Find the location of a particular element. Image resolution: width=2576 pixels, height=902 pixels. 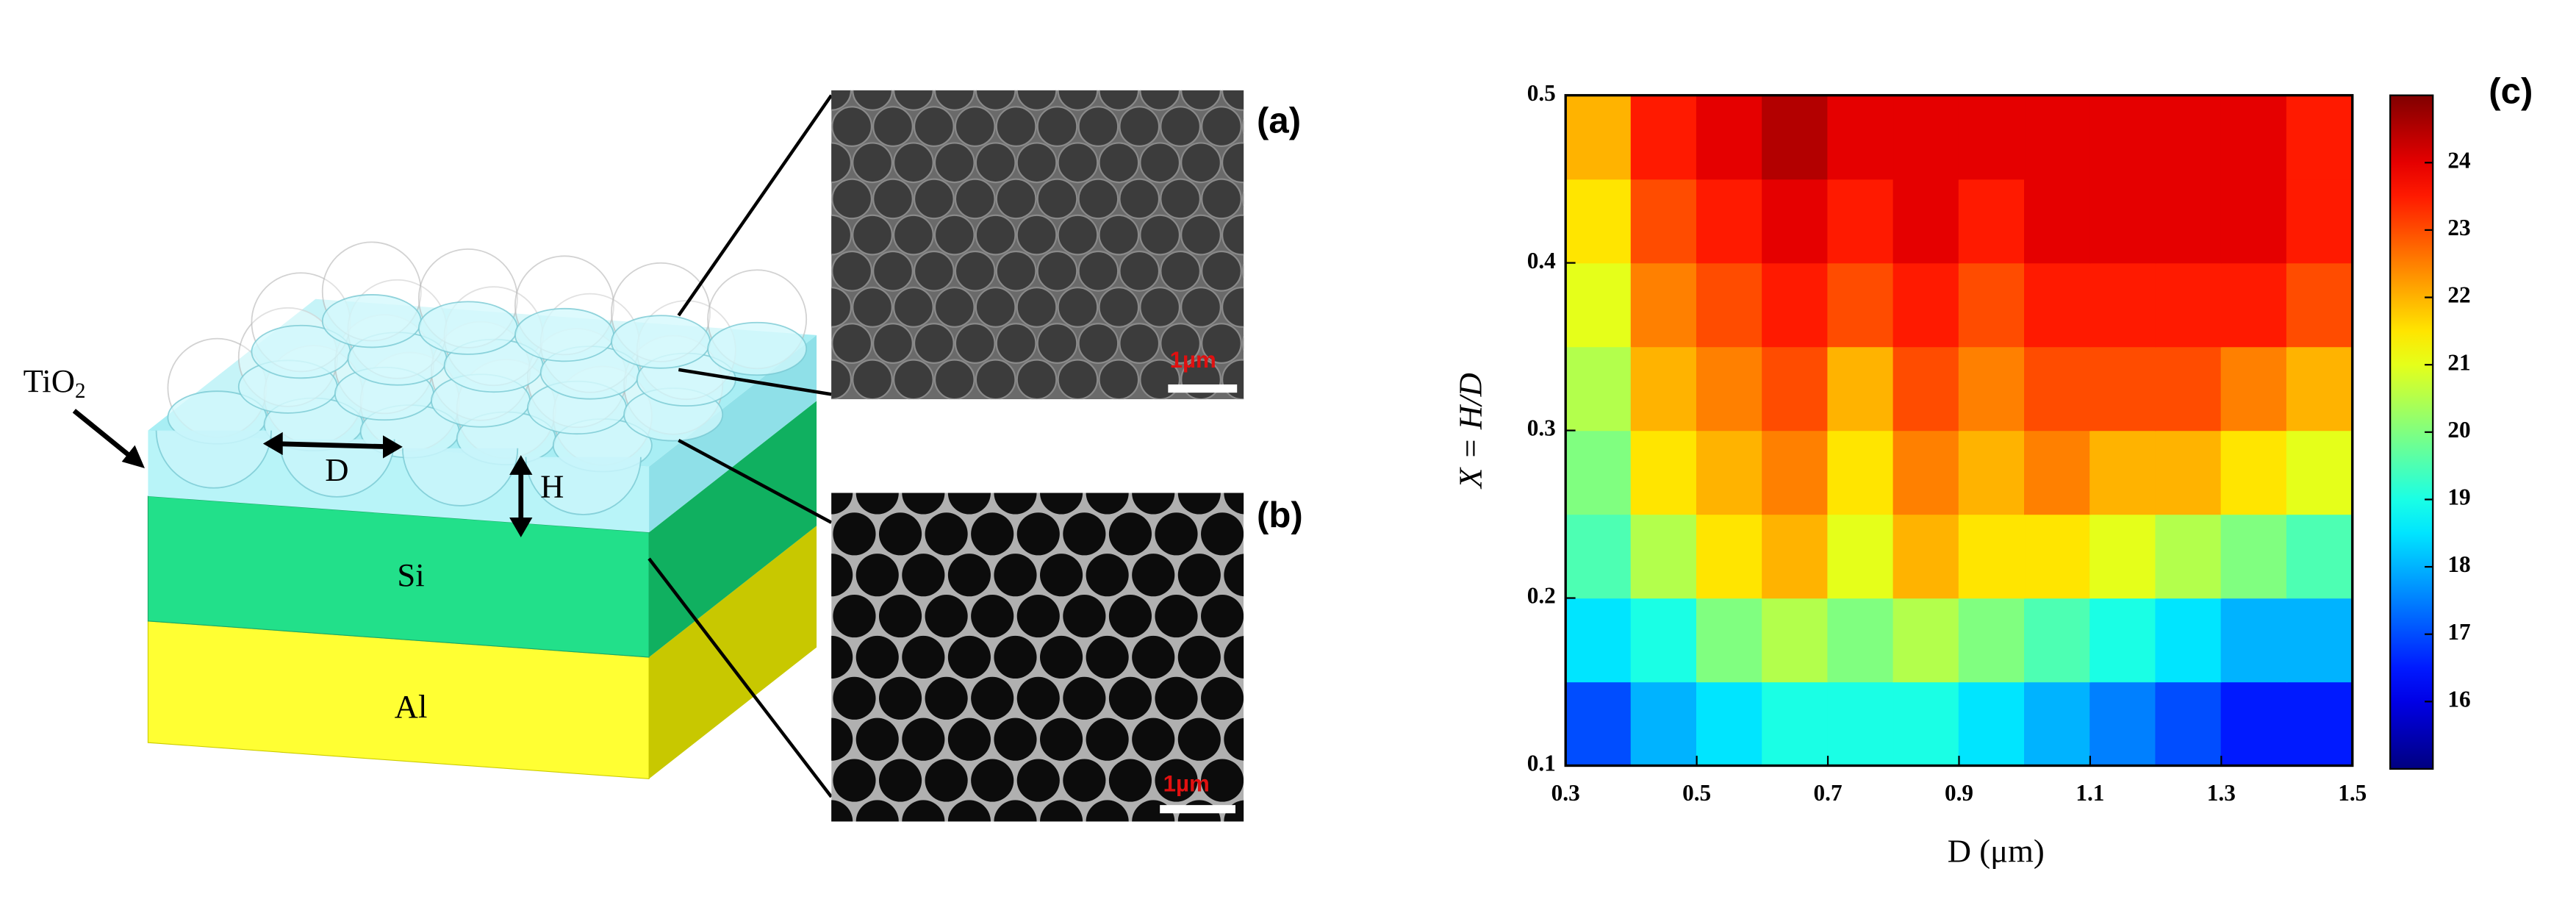

colorbar-tick-label: 16 is located at coordinates (2458, 699).